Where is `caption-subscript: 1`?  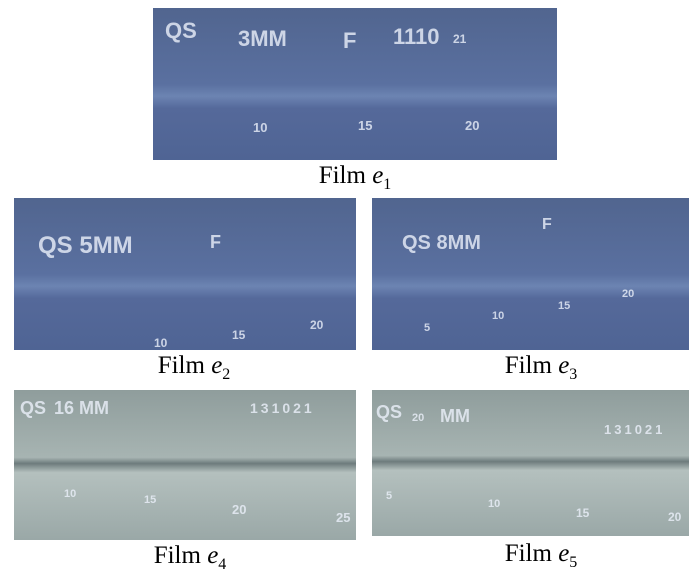
caption-subscript: 1 is located at coordinates (387, 184).